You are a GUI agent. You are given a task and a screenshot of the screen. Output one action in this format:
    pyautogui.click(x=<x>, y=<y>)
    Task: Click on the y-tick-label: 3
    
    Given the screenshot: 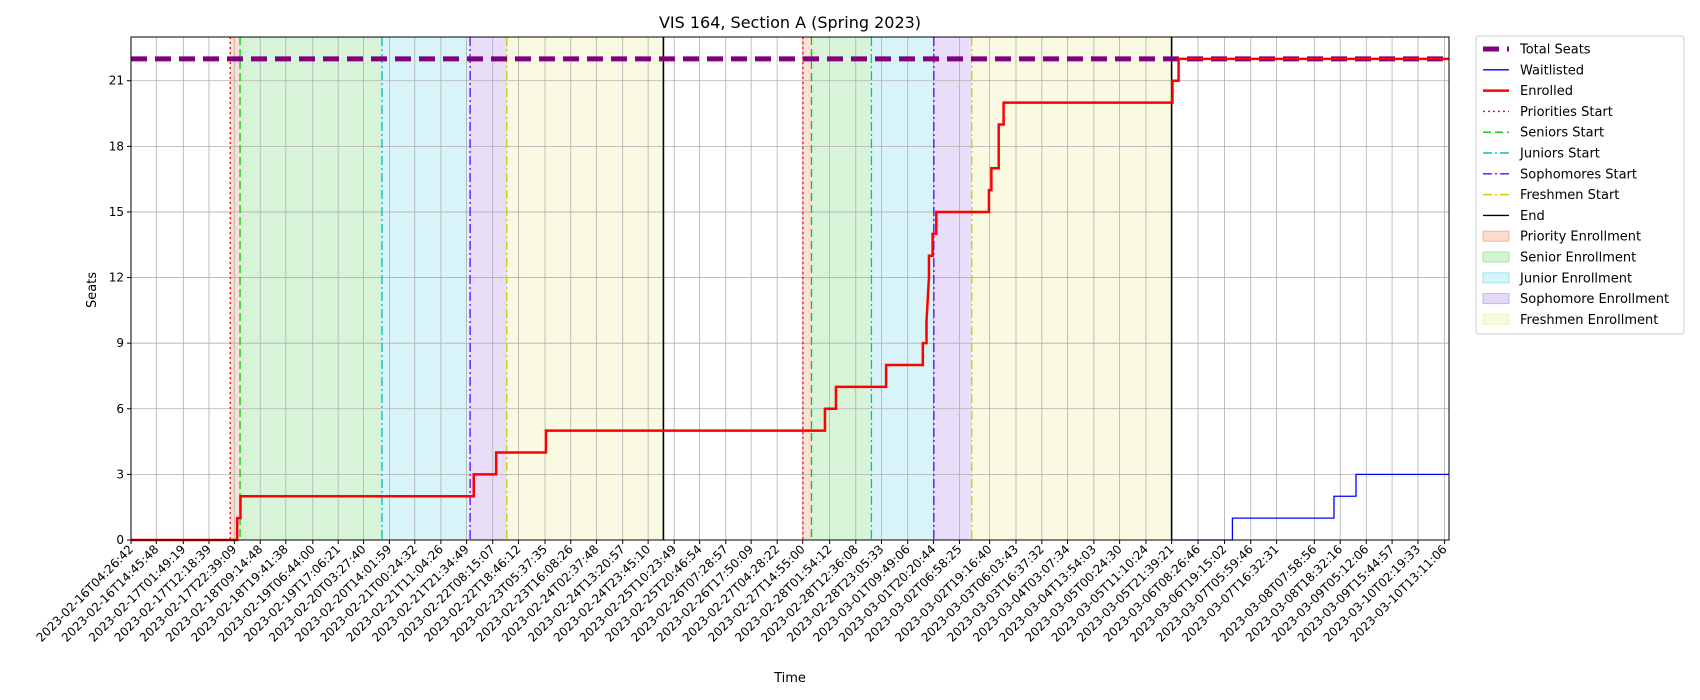 What is the action you would take?
    pyautogui.click(x=120, y=474)
    